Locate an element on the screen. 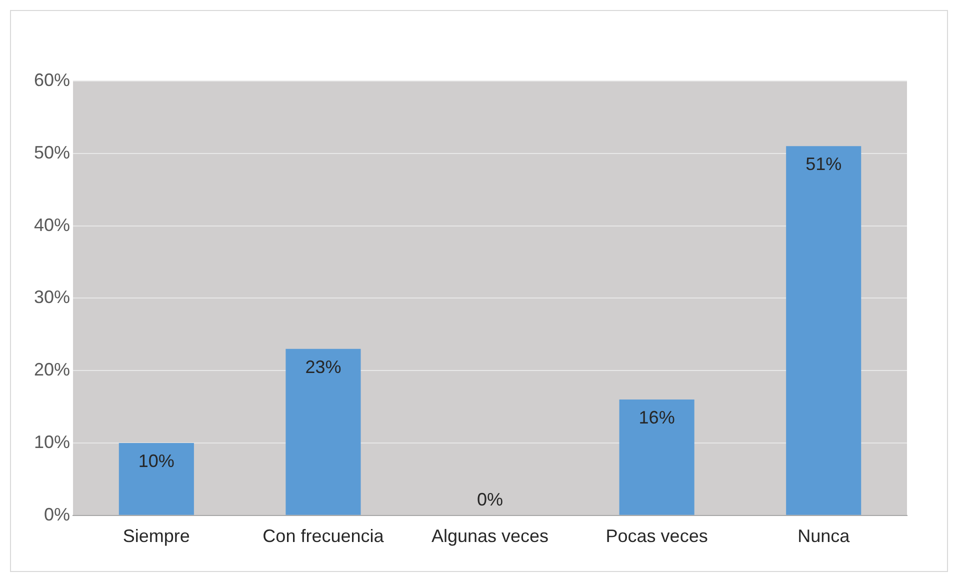 The image size is (958, 583). data-label: 23% is located at coordinates (323, 366).